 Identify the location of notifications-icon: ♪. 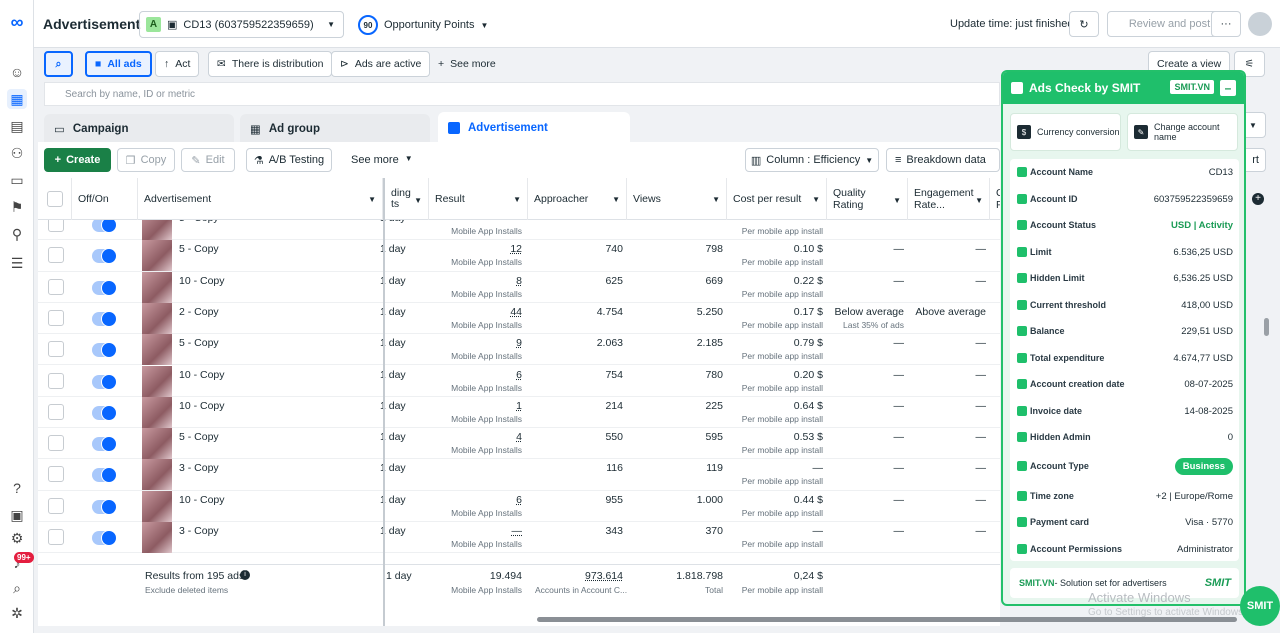
(17, 563).